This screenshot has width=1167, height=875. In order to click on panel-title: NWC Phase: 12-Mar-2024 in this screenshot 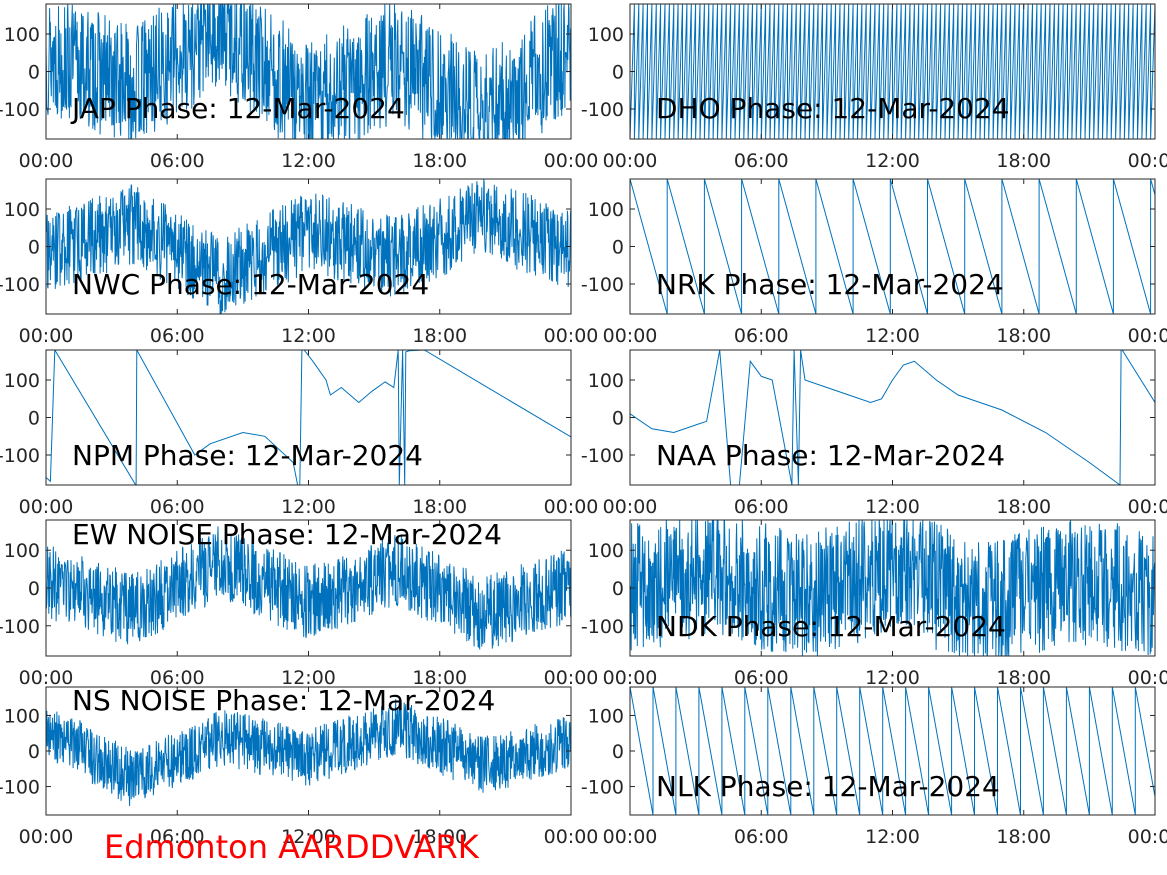, I will do `click(250, 284)`.